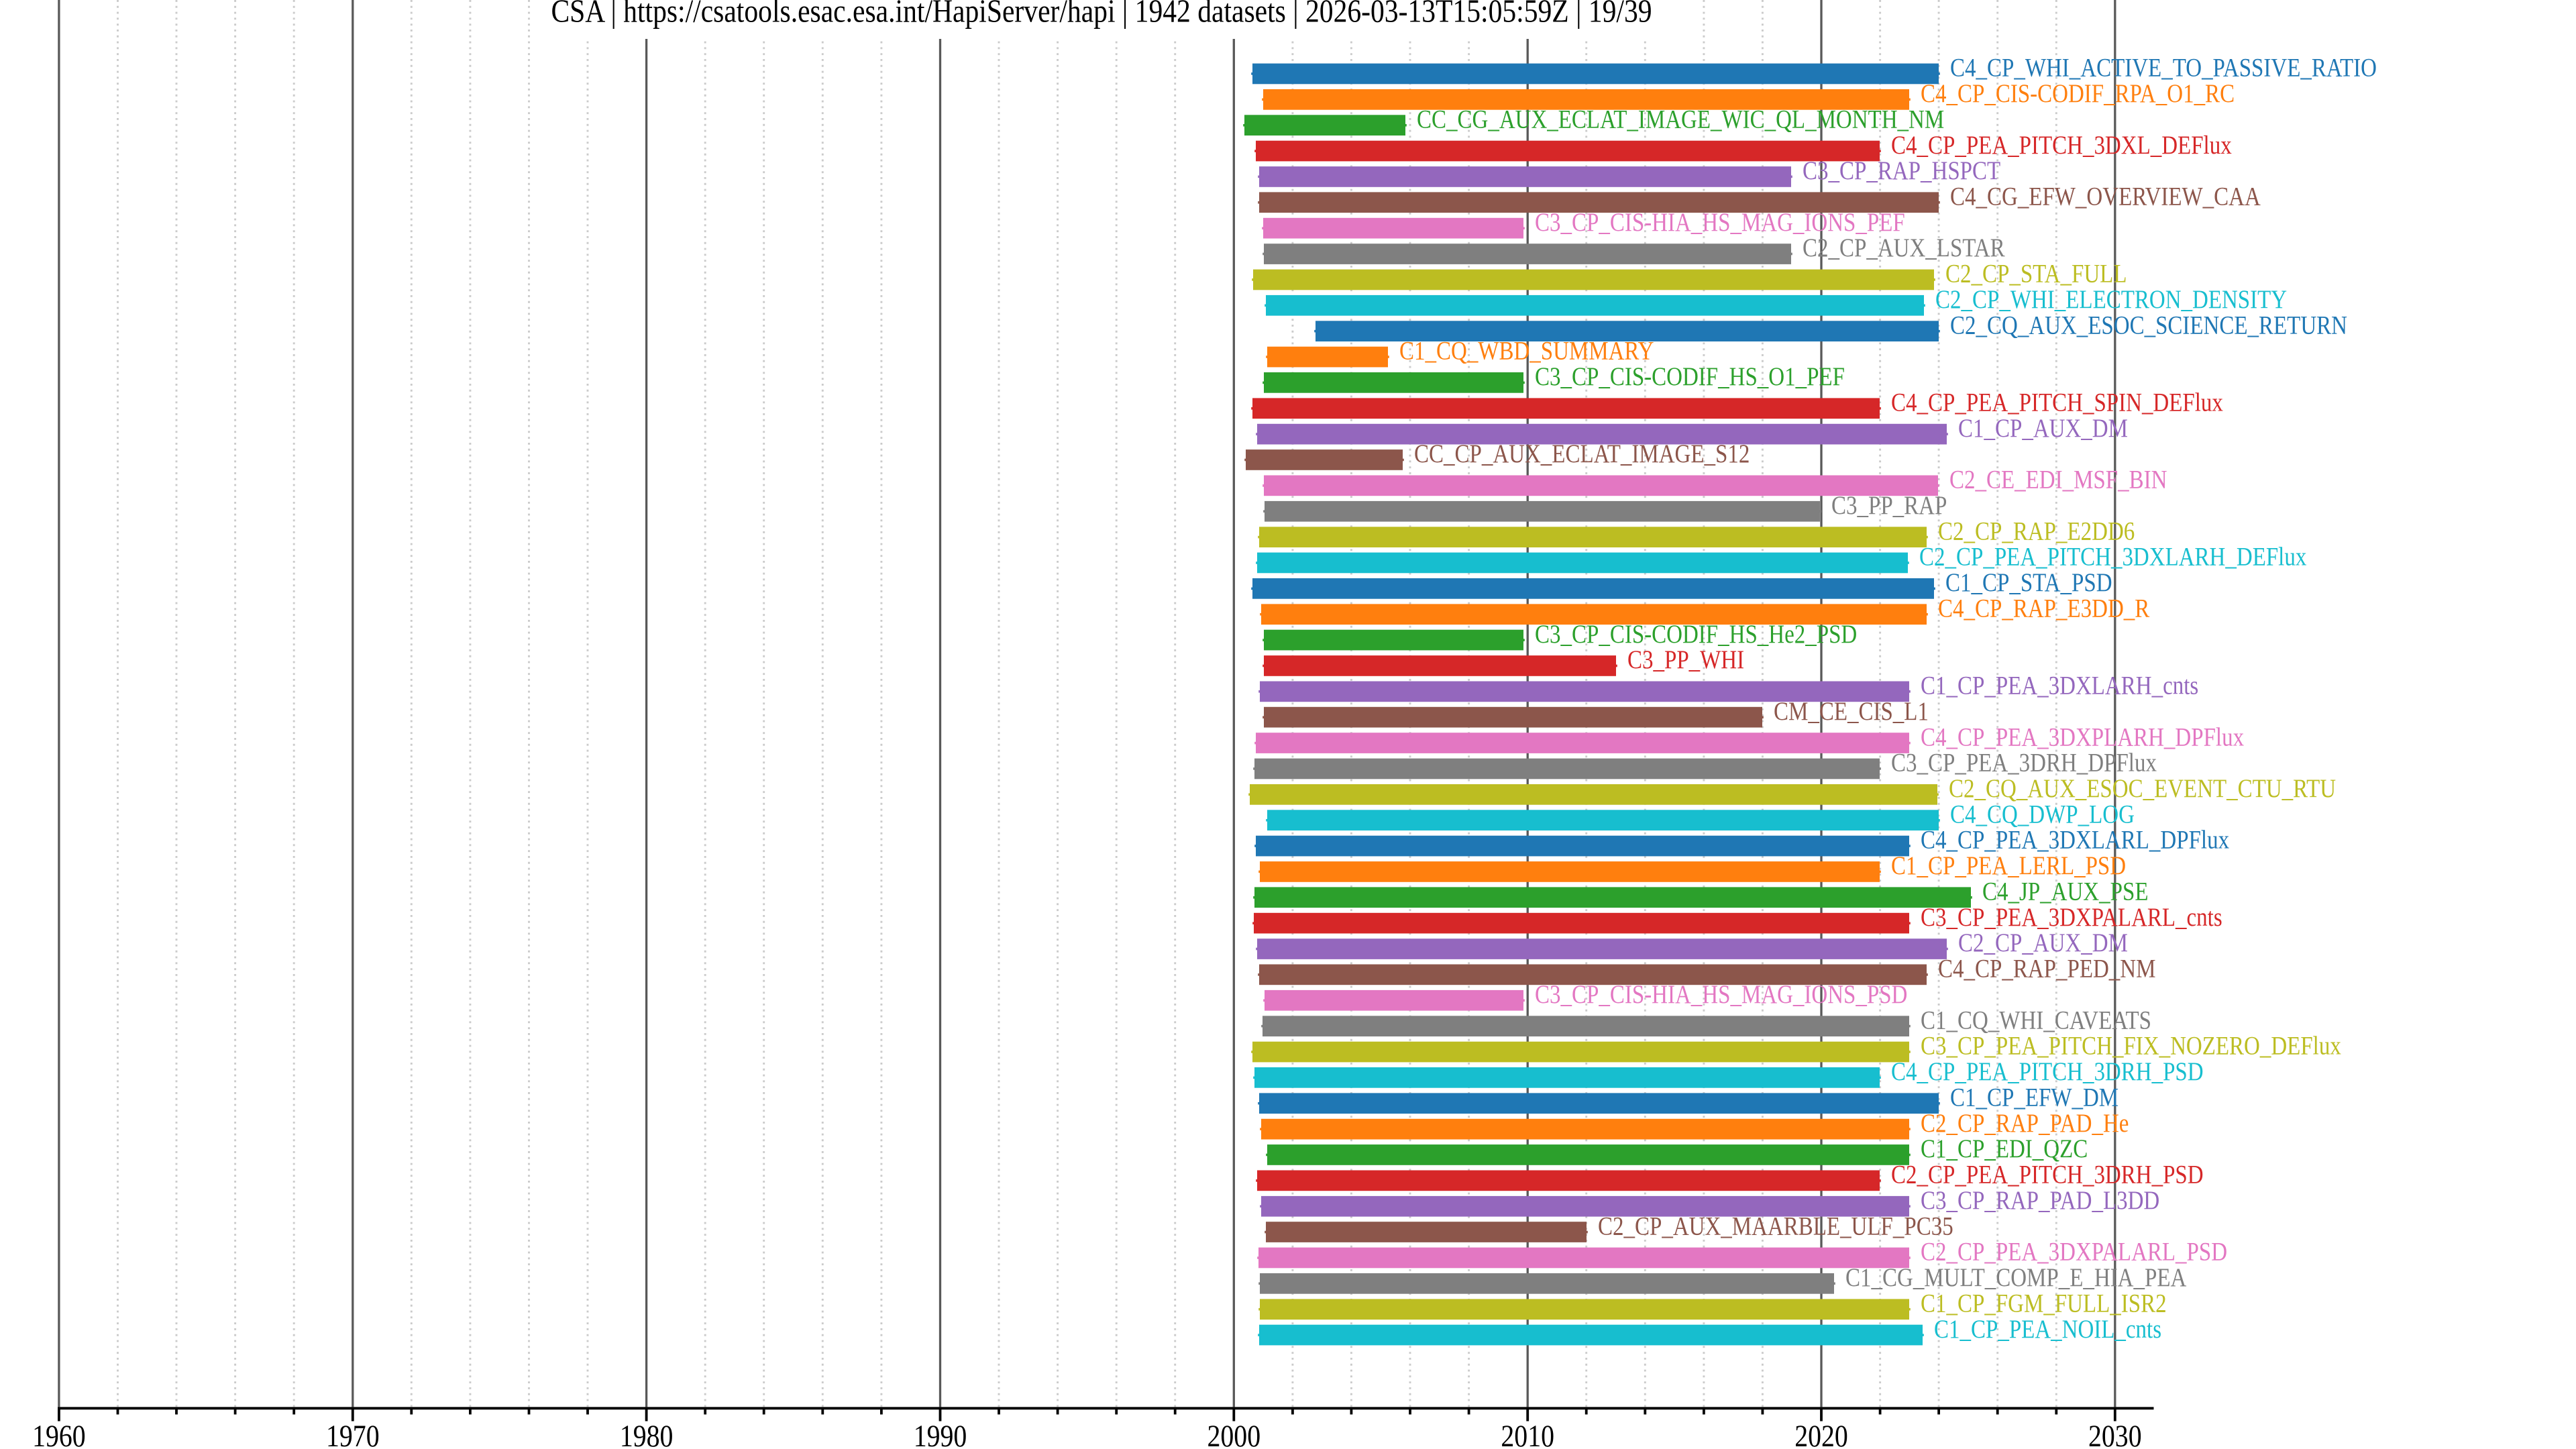 The image size is (2576, 1449). I want to click on svg-text: 2030, so click(2115, 1434).